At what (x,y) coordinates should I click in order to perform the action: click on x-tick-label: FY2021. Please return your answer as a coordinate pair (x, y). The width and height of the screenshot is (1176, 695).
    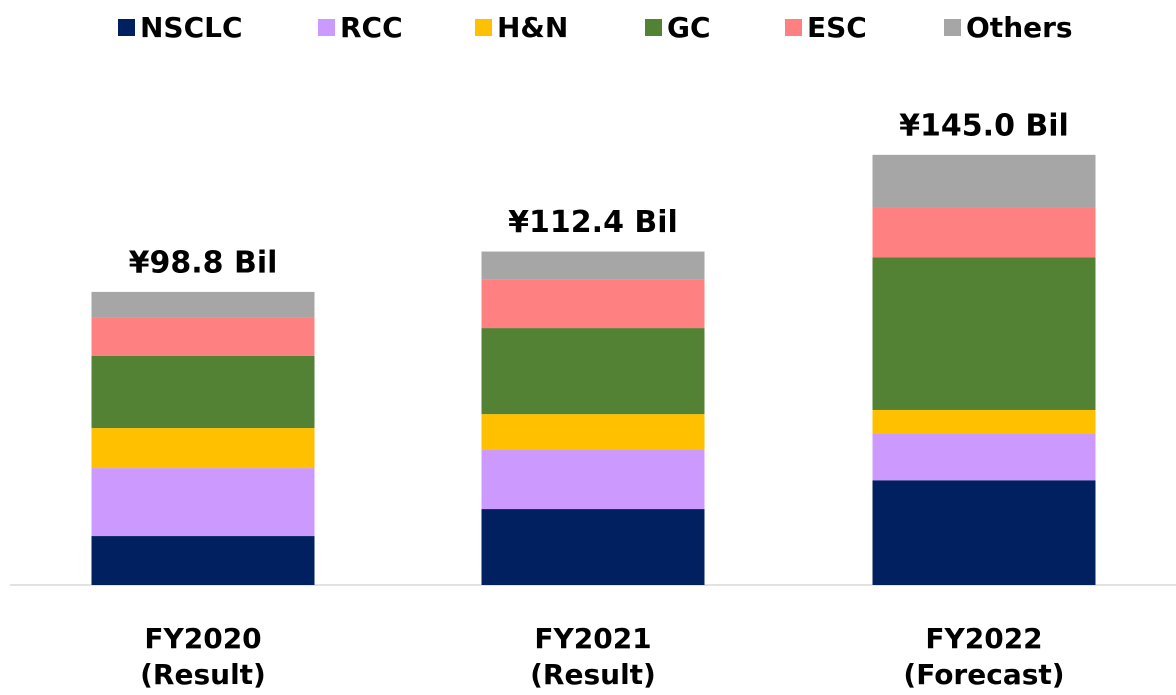
    Looking at the image, I should click on (592, 638).